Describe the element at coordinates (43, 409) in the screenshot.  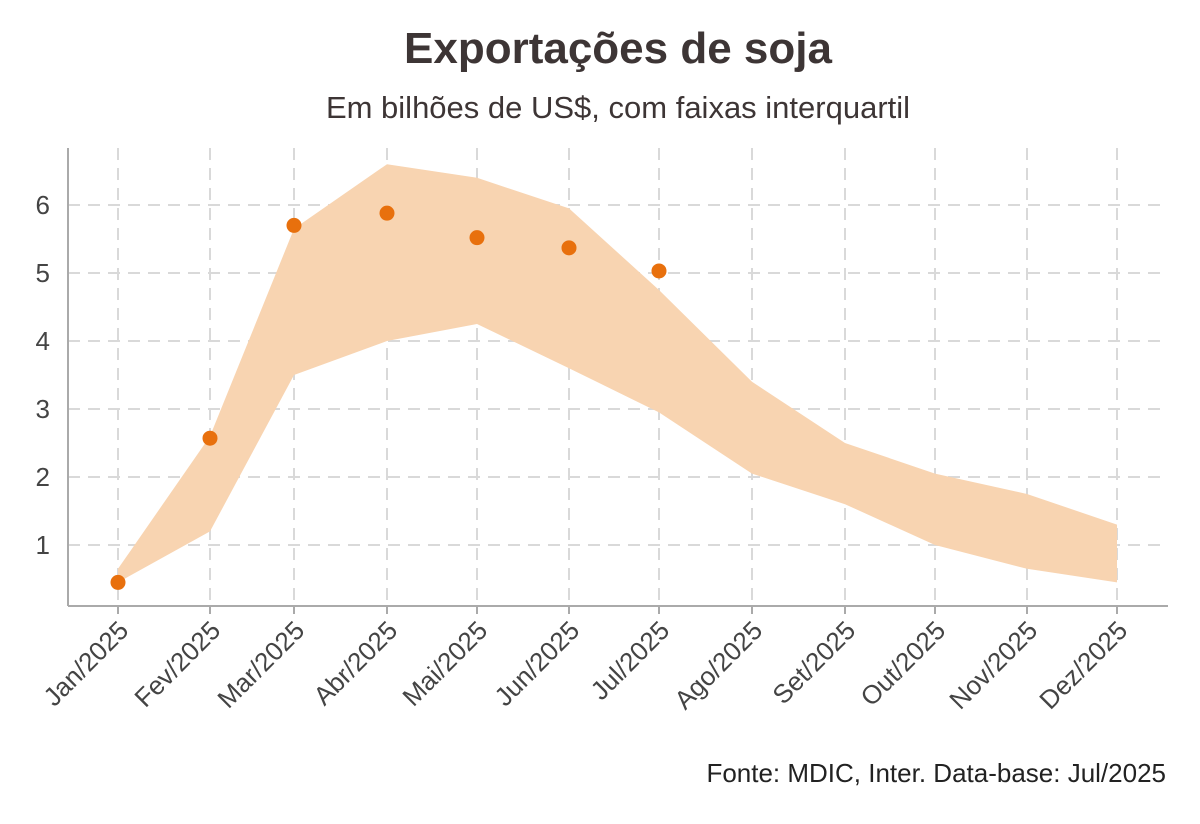
I see `y-tick-label: 3` at that location.